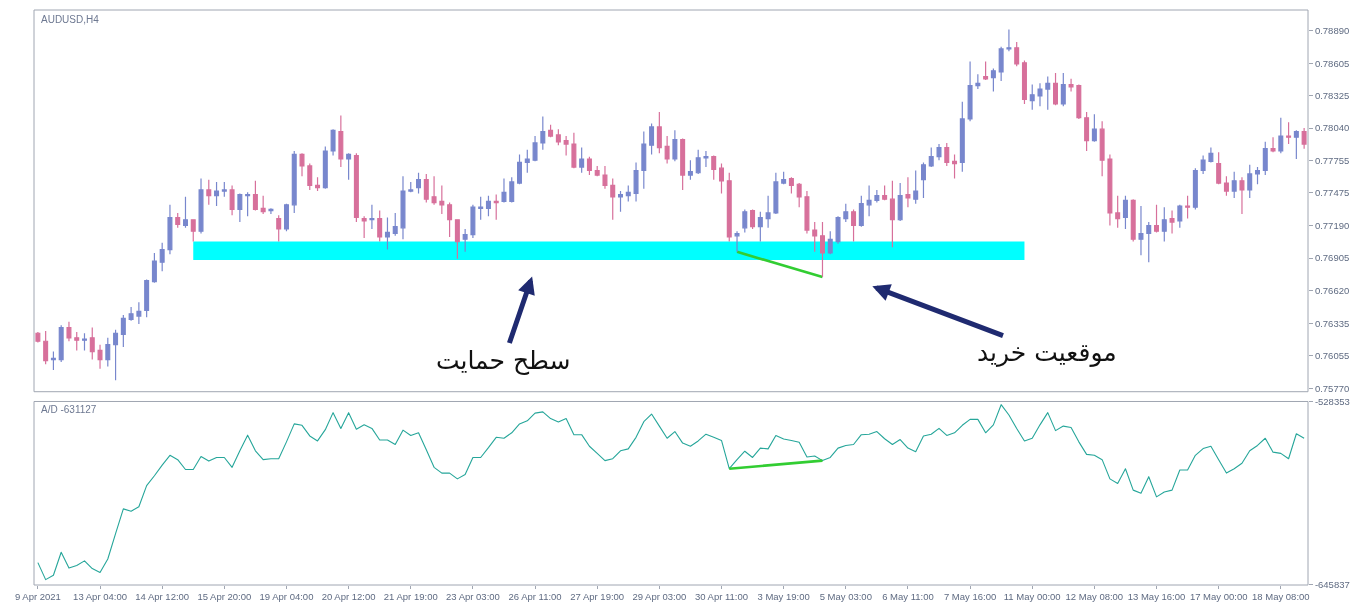 The width and height of the screenshot is (1364, 607). Describe the element at coordinates (1332, 225) in the screenshot. I see `y-tick-label: 0.77190` at that location.